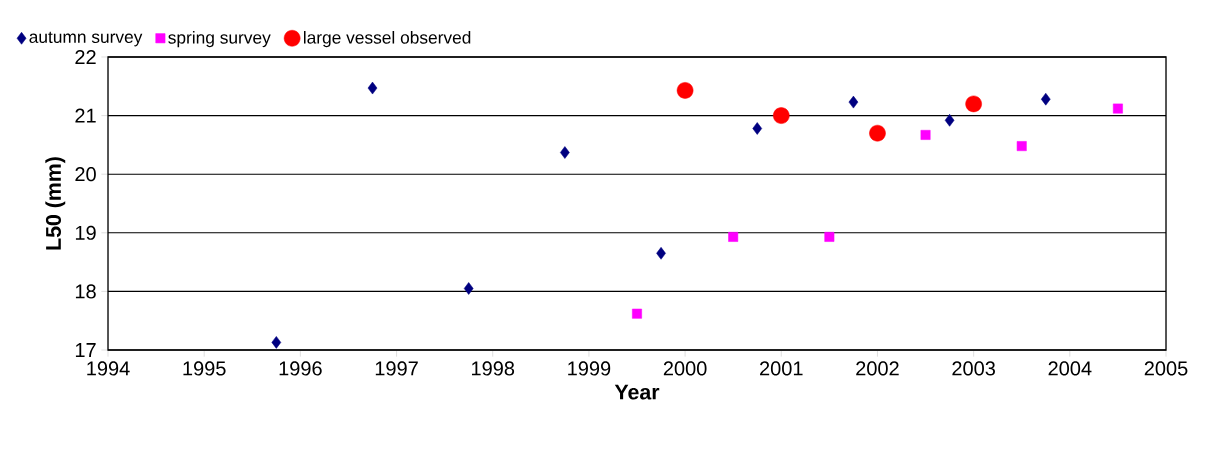 This screenshot has width=1210, height=458. What do you see at coordinates (85, 57) in the screenshot?
I see `y-tick-label: 22` at bounding box center [85, 57].